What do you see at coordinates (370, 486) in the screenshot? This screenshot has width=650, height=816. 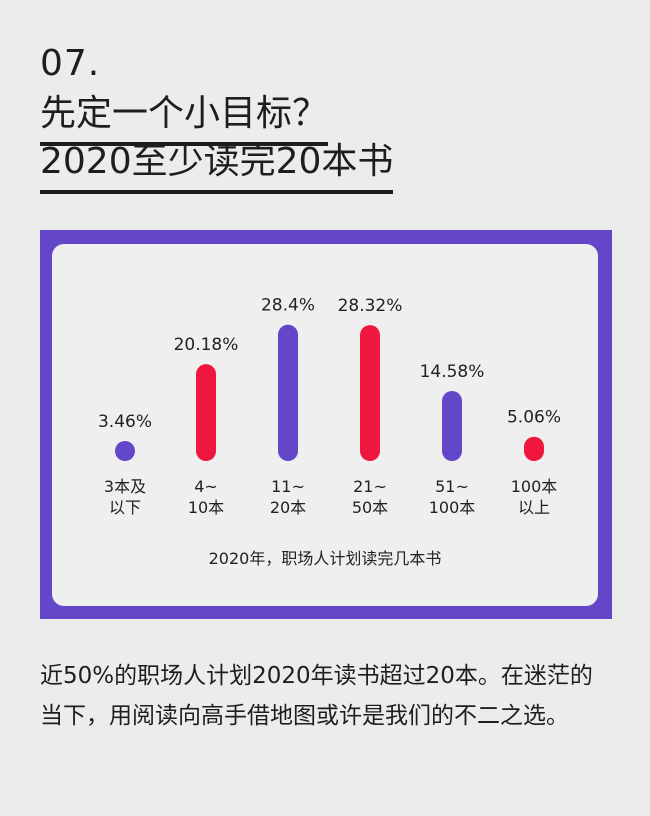 I see `category-label-4-line-1: 21~` at bounding box center [370, 486].